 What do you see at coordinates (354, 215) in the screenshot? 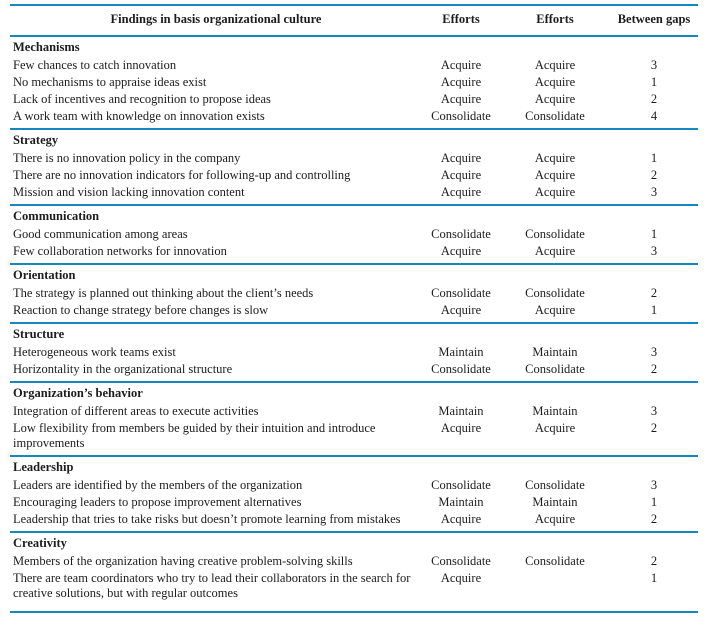
I see `section-heading-row: Communication` at bounding box center [354, 215].